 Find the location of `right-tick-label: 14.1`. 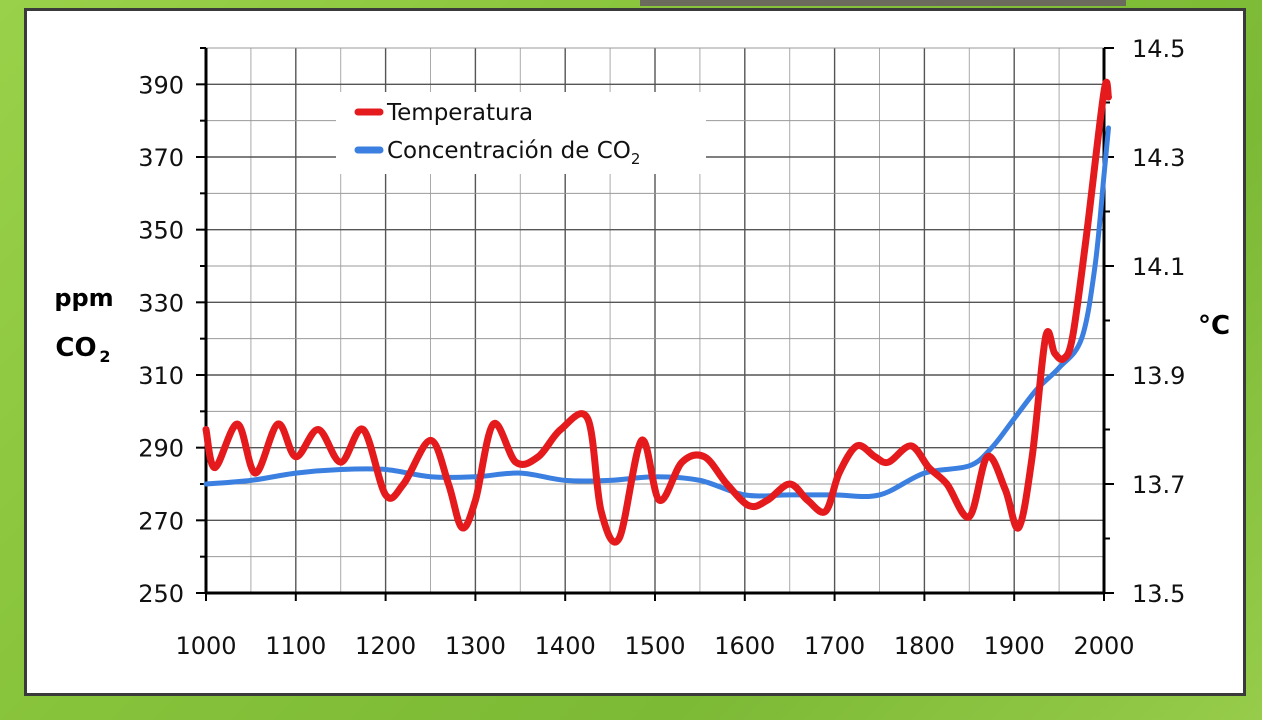

right-tick-label: 14.1 is located at coordinates (1158, 267).